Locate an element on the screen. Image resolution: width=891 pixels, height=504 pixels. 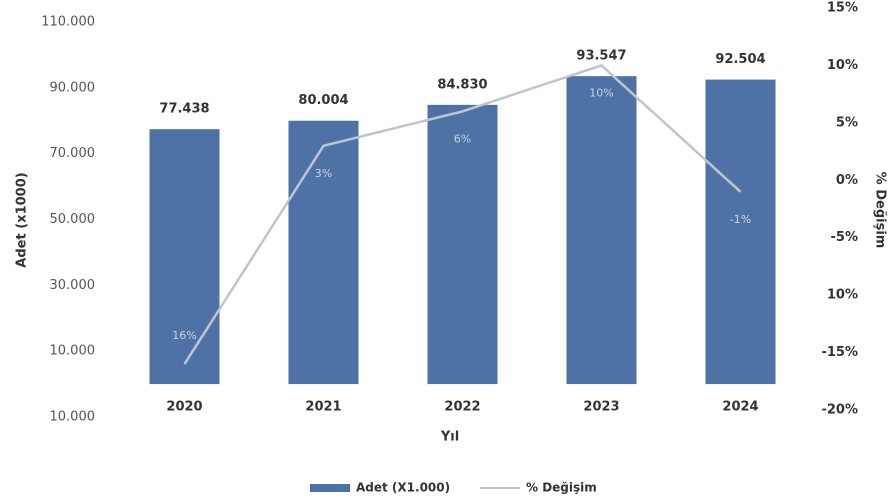
x-tick-label: 2022 is located at coordinates (462, 407).